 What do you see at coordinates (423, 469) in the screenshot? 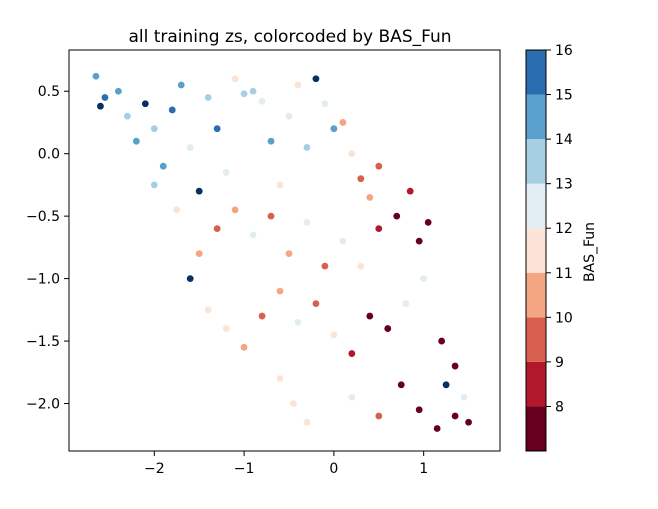
I see `x-tick-label: 1` at bounding box center [423, 469].